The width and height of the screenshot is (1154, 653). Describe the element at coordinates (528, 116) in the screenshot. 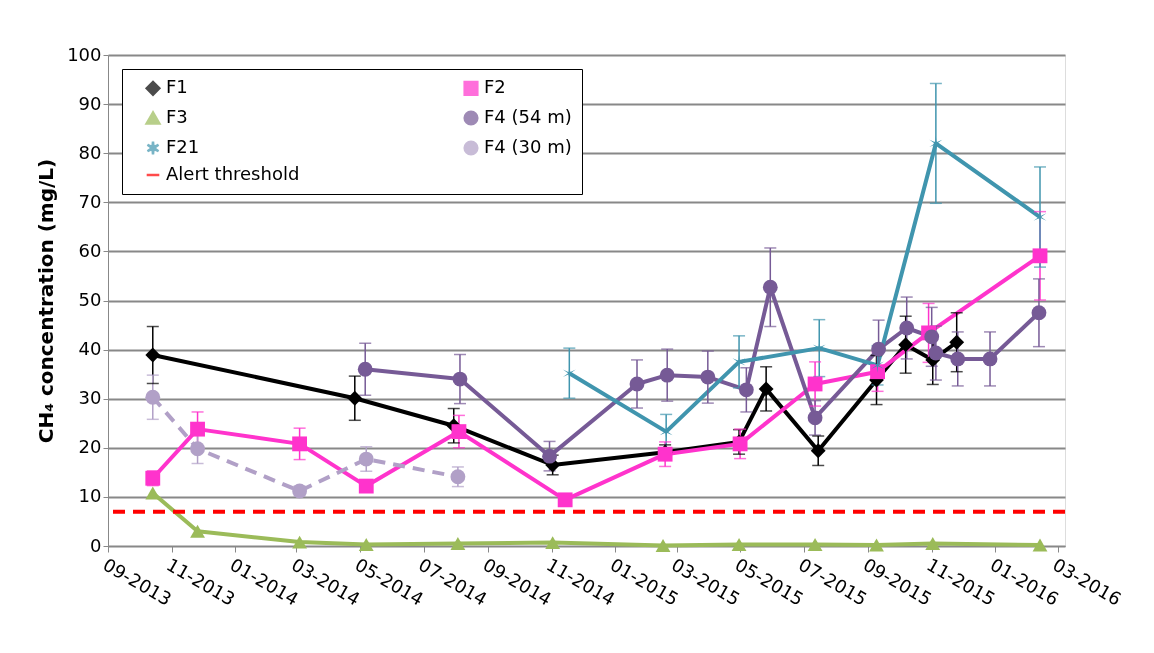

I see `legend-label: F4 (54 m)` at that location.